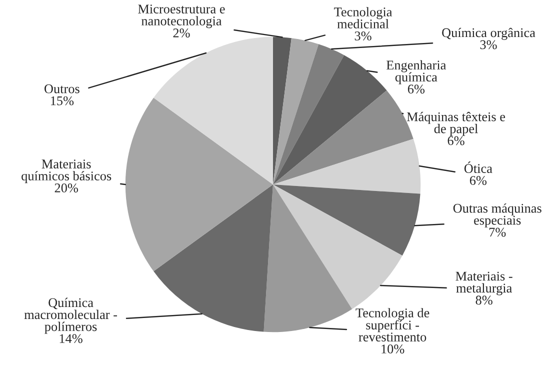 This screenshot has height=369, width=546. What do you see at coordinates (181, 33) in the screenshot?
I see `data-label: 2%` at bounding box center [181, 33].